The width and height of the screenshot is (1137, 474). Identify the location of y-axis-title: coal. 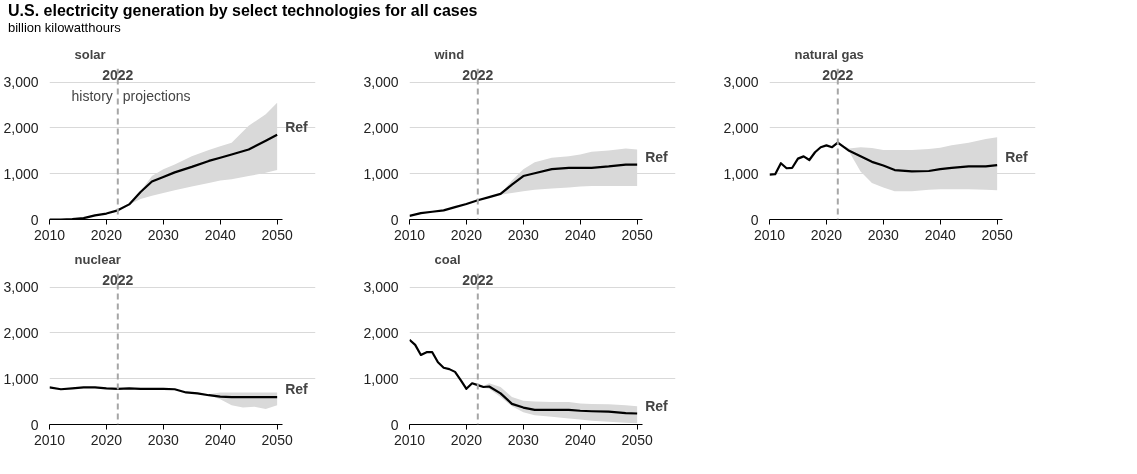
(447, 259).